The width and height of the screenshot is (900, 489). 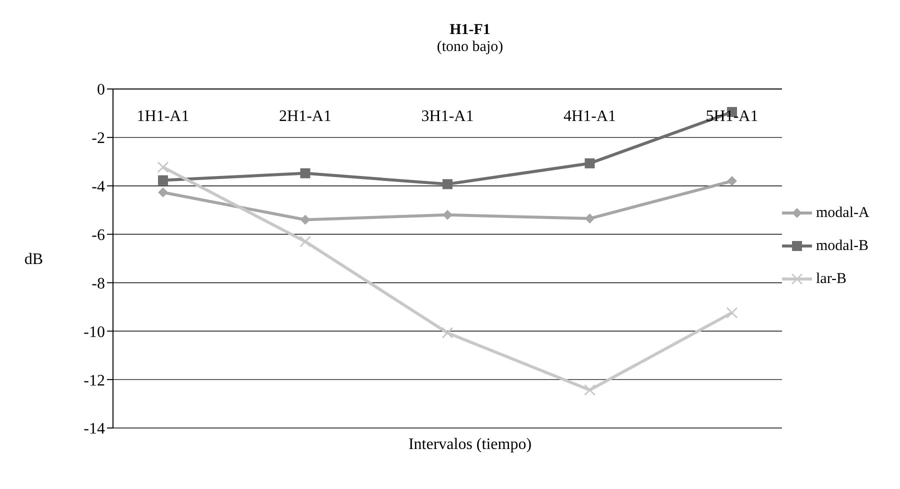 I want to click on x-tick-label: 4H1-A1, so click(x=590, y=116).